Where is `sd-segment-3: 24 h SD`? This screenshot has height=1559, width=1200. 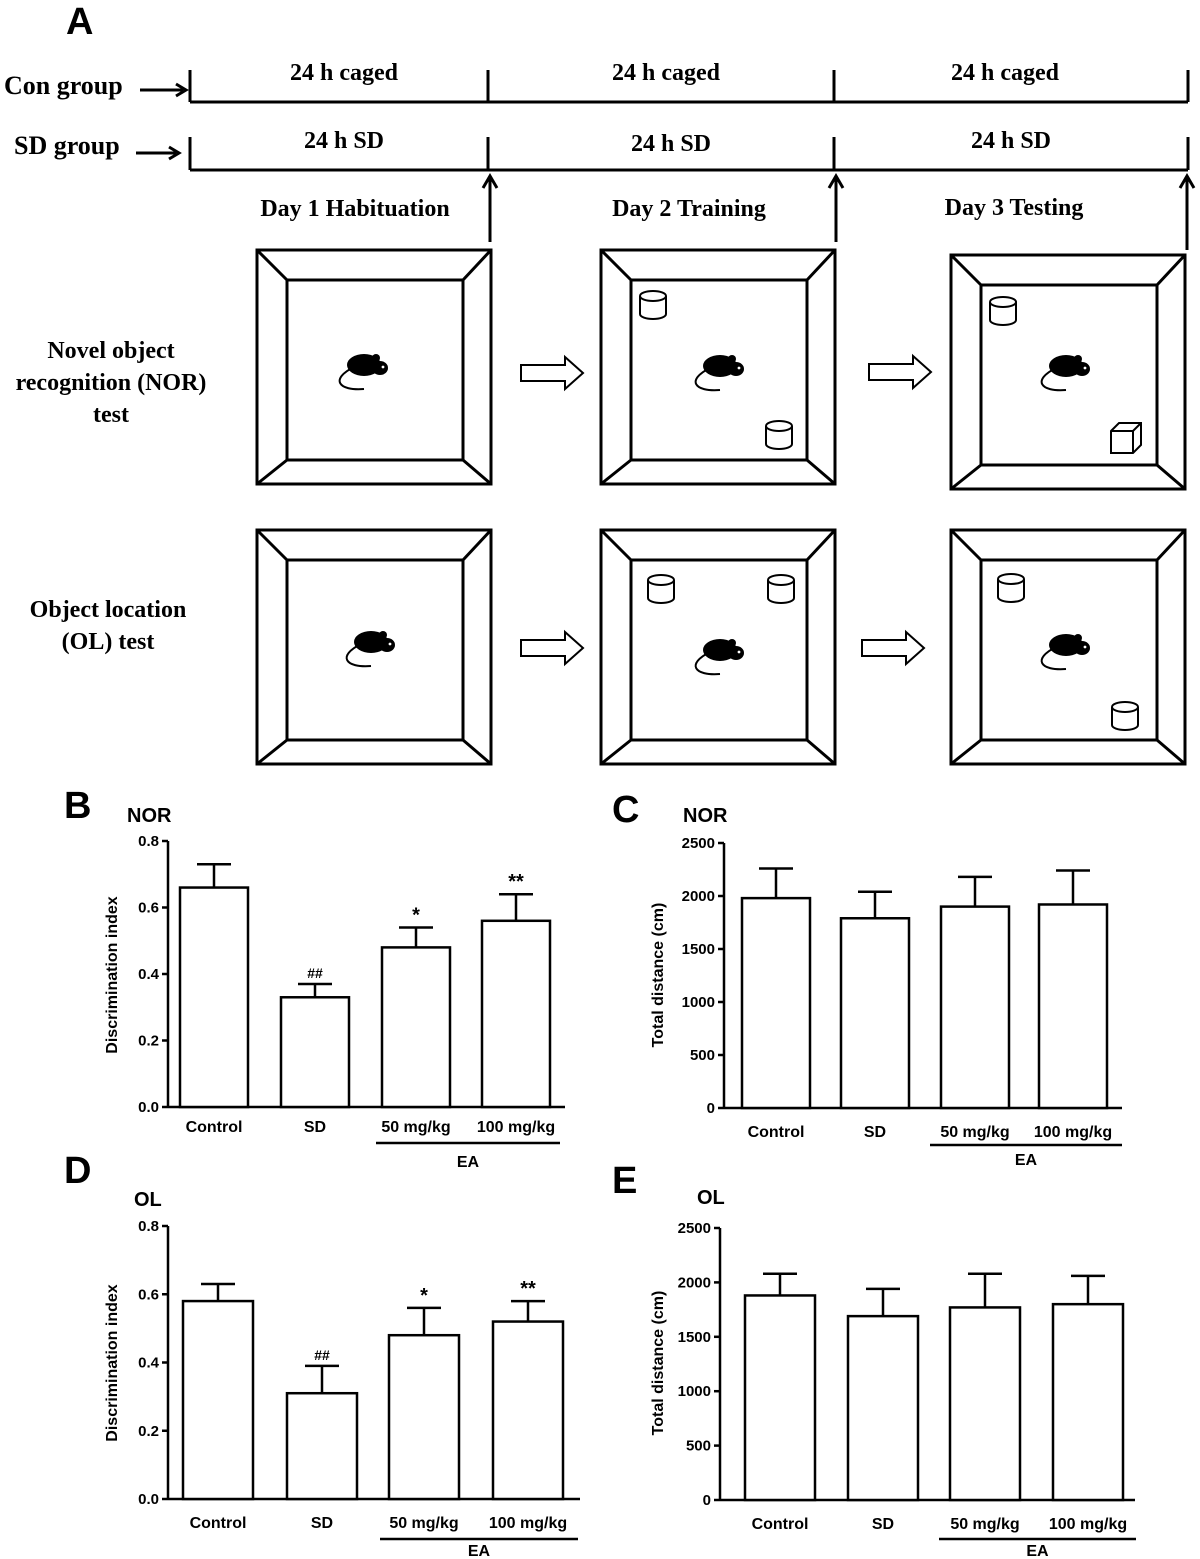
sd-segment-3: 24 h SD is located at coordinates (1011, 141).